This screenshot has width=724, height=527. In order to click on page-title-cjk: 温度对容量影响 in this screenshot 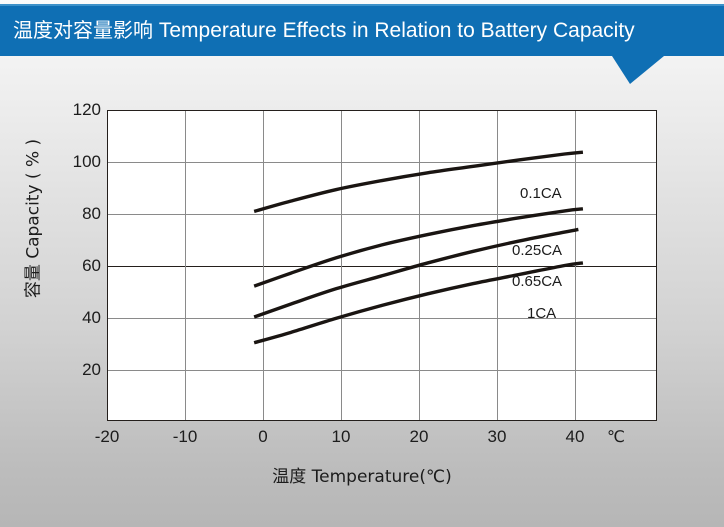, I will do `click(83, 29)`.